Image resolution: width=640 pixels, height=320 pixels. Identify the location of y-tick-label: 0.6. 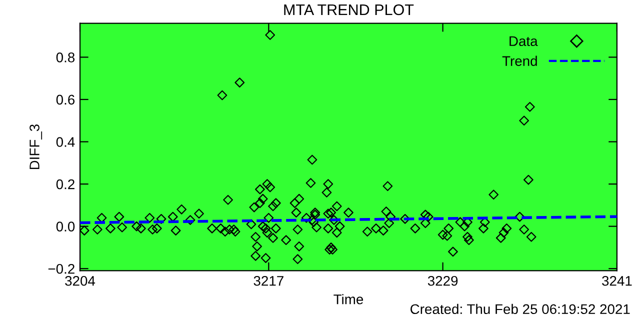
(65, 99).